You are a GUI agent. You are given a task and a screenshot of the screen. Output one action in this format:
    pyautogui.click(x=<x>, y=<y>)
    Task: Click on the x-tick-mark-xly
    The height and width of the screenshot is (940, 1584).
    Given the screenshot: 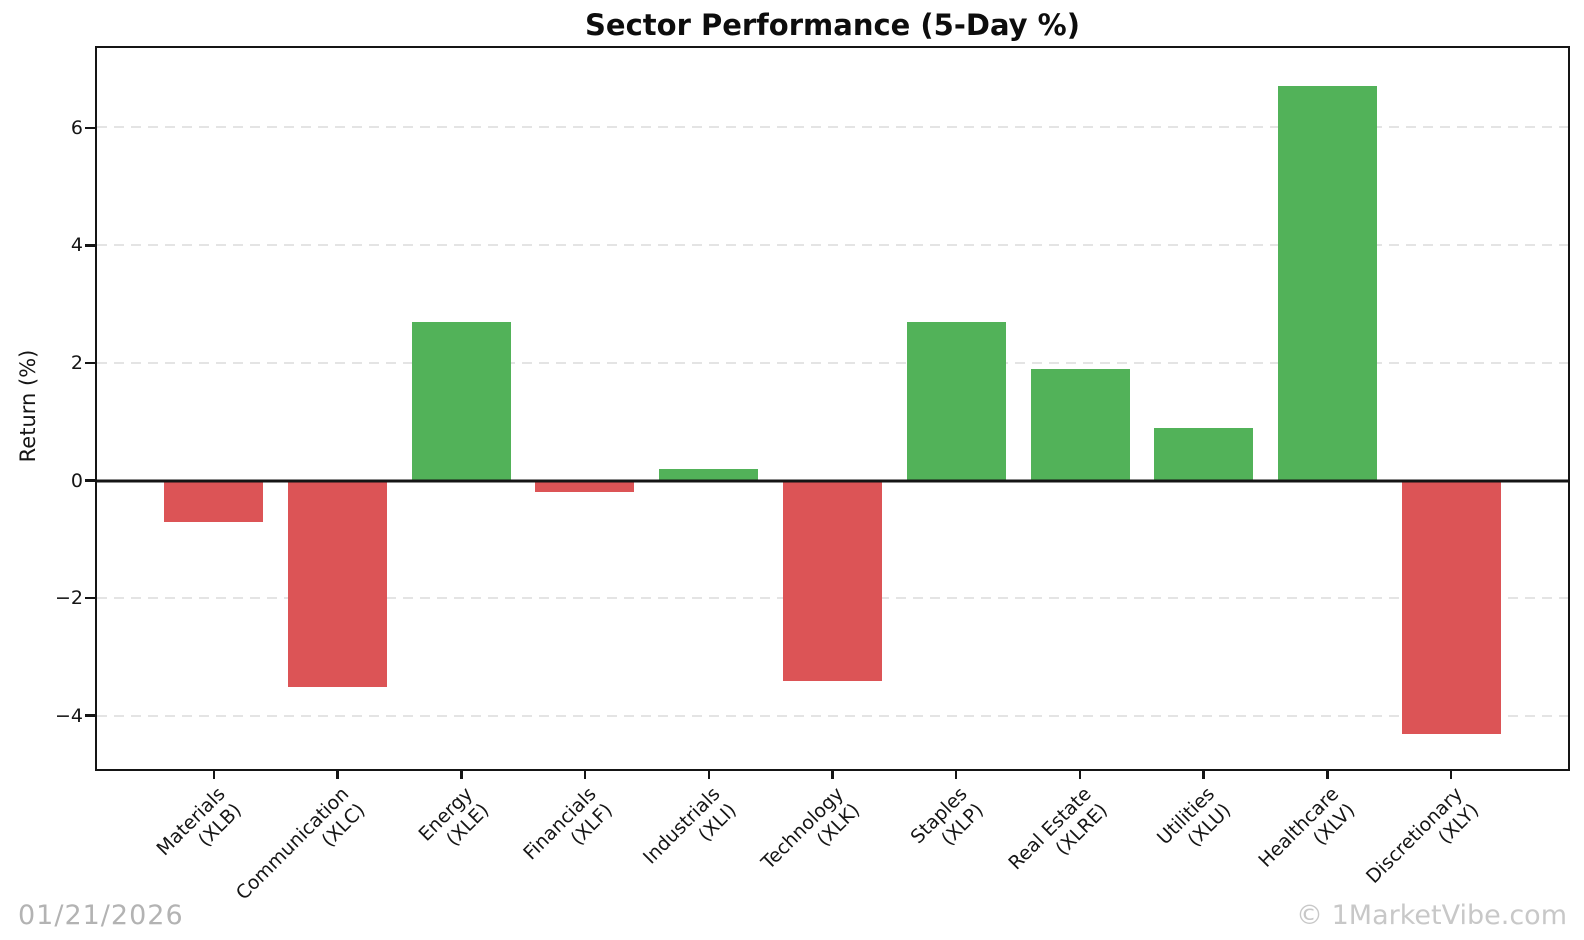 What is the action you would take?
    pyautogui.click(x=1451, y=773)
    